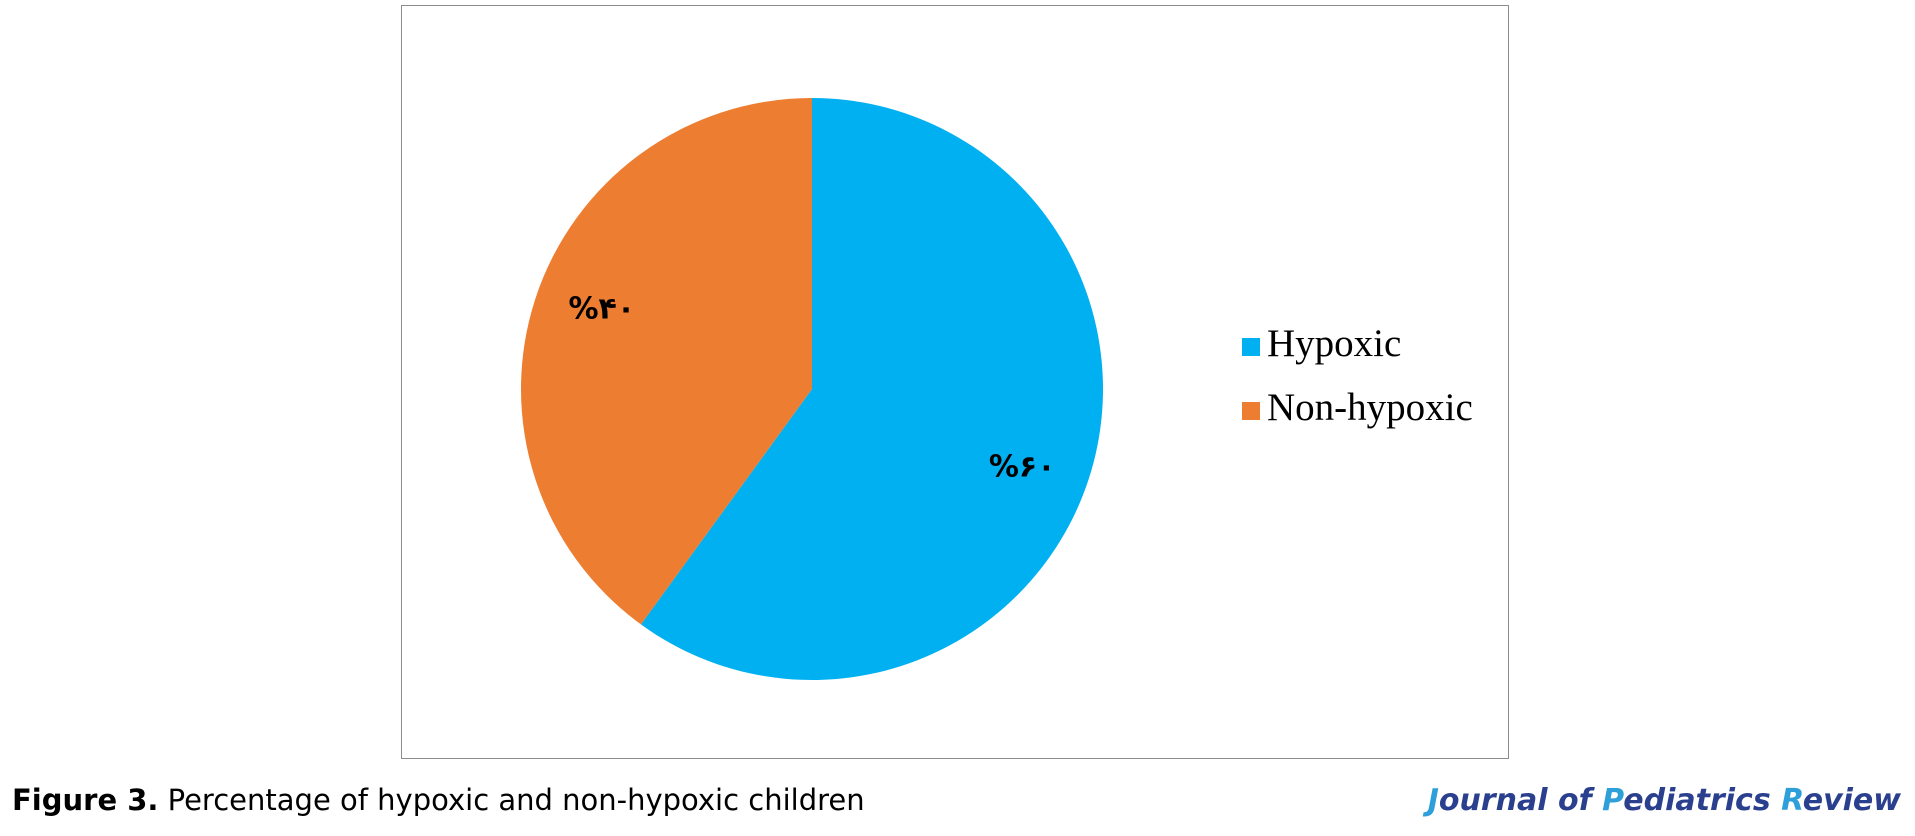 Image resolution: width=1915 pixels, height=836 pixels. What do you see at coordinates (1251, 411) in the screenshot?
I see `legend-swatch-non-hypoxic` at bounding box center [1251, 411].